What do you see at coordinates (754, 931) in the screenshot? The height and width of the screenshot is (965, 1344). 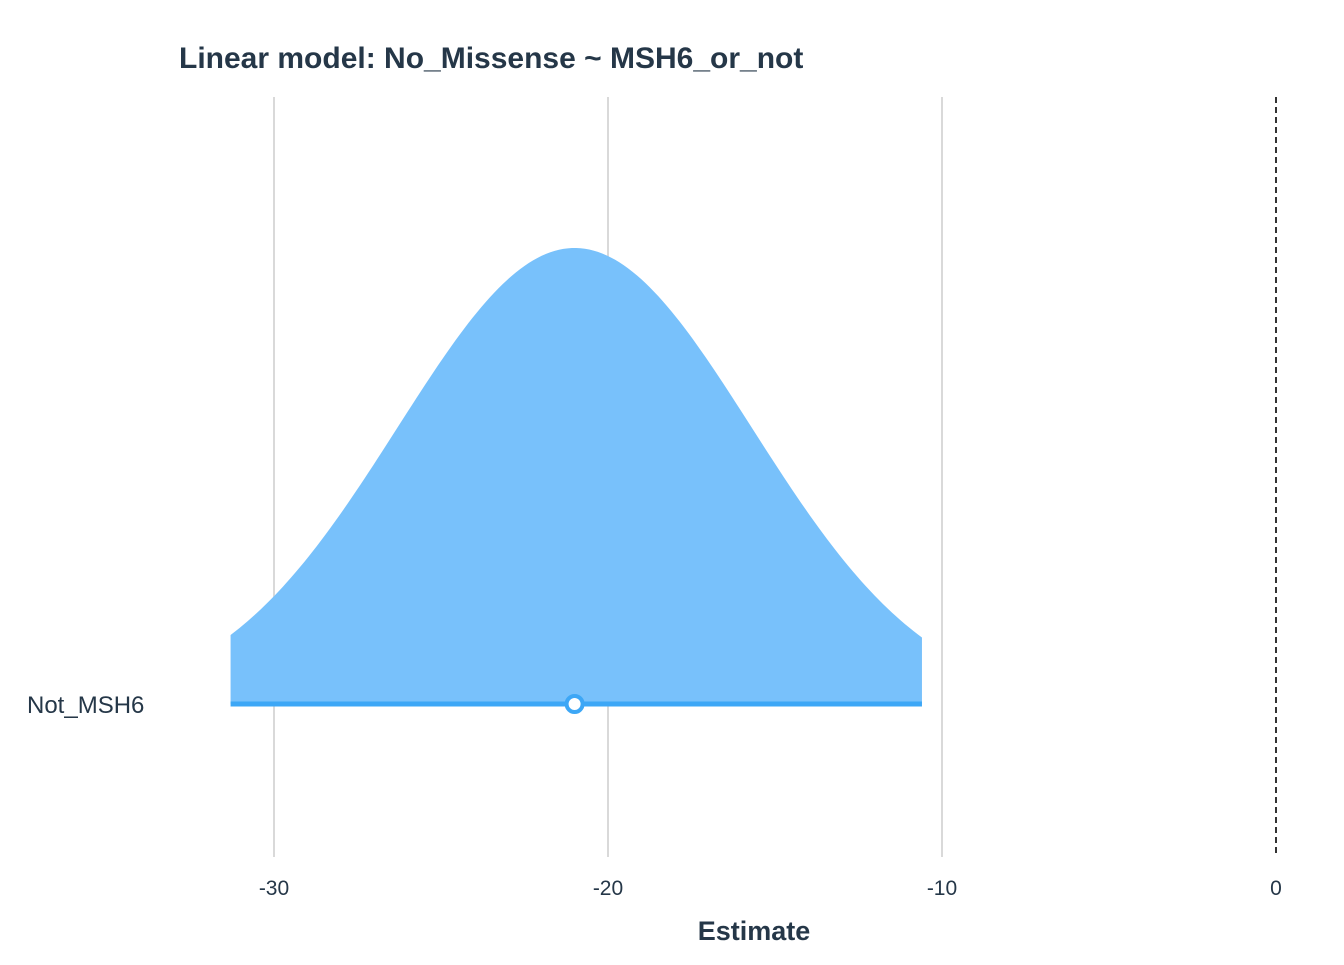 I see `x-axis-title: Estimate` at bounding box center [754, 931].